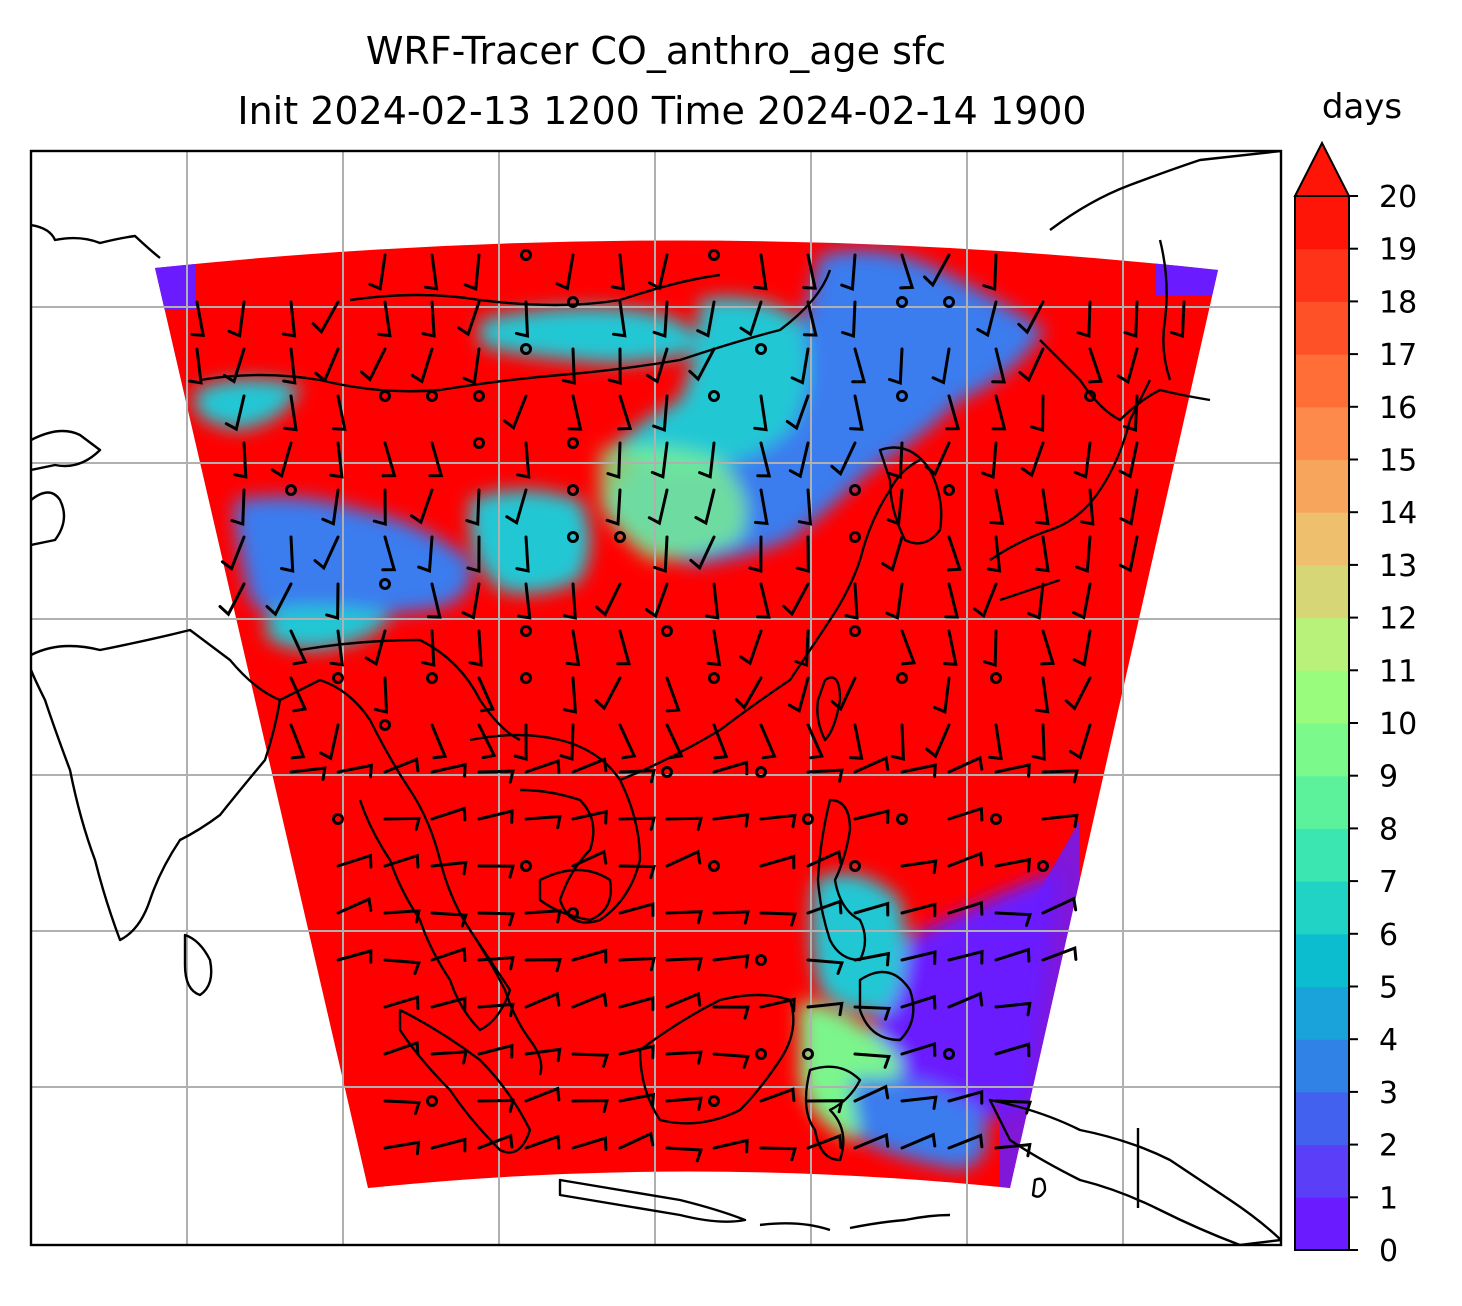 Image resolution: width=1462 pixels, height=1306 pixels. I want to click on colorbar-tick-label: 11, so click(1398, 671).